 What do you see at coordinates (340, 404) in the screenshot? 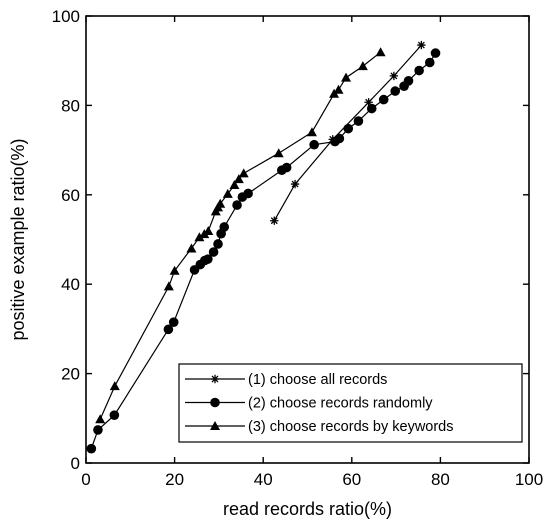
I see `legend-label-2: (2) choose records randomly` at bounding box center [340, 404].